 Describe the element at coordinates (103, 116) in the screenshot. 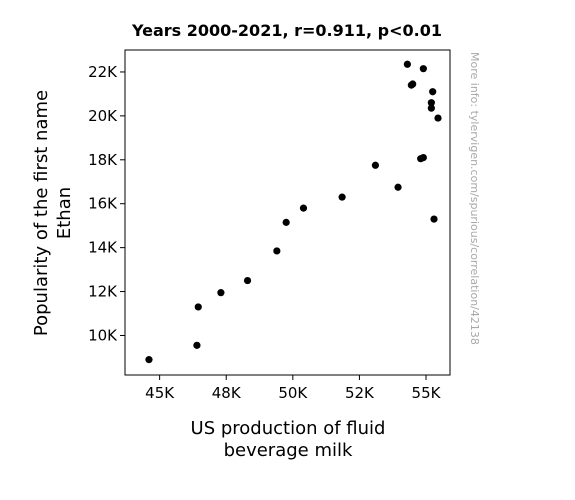

I see `y-tick-label: 20K` at that location.